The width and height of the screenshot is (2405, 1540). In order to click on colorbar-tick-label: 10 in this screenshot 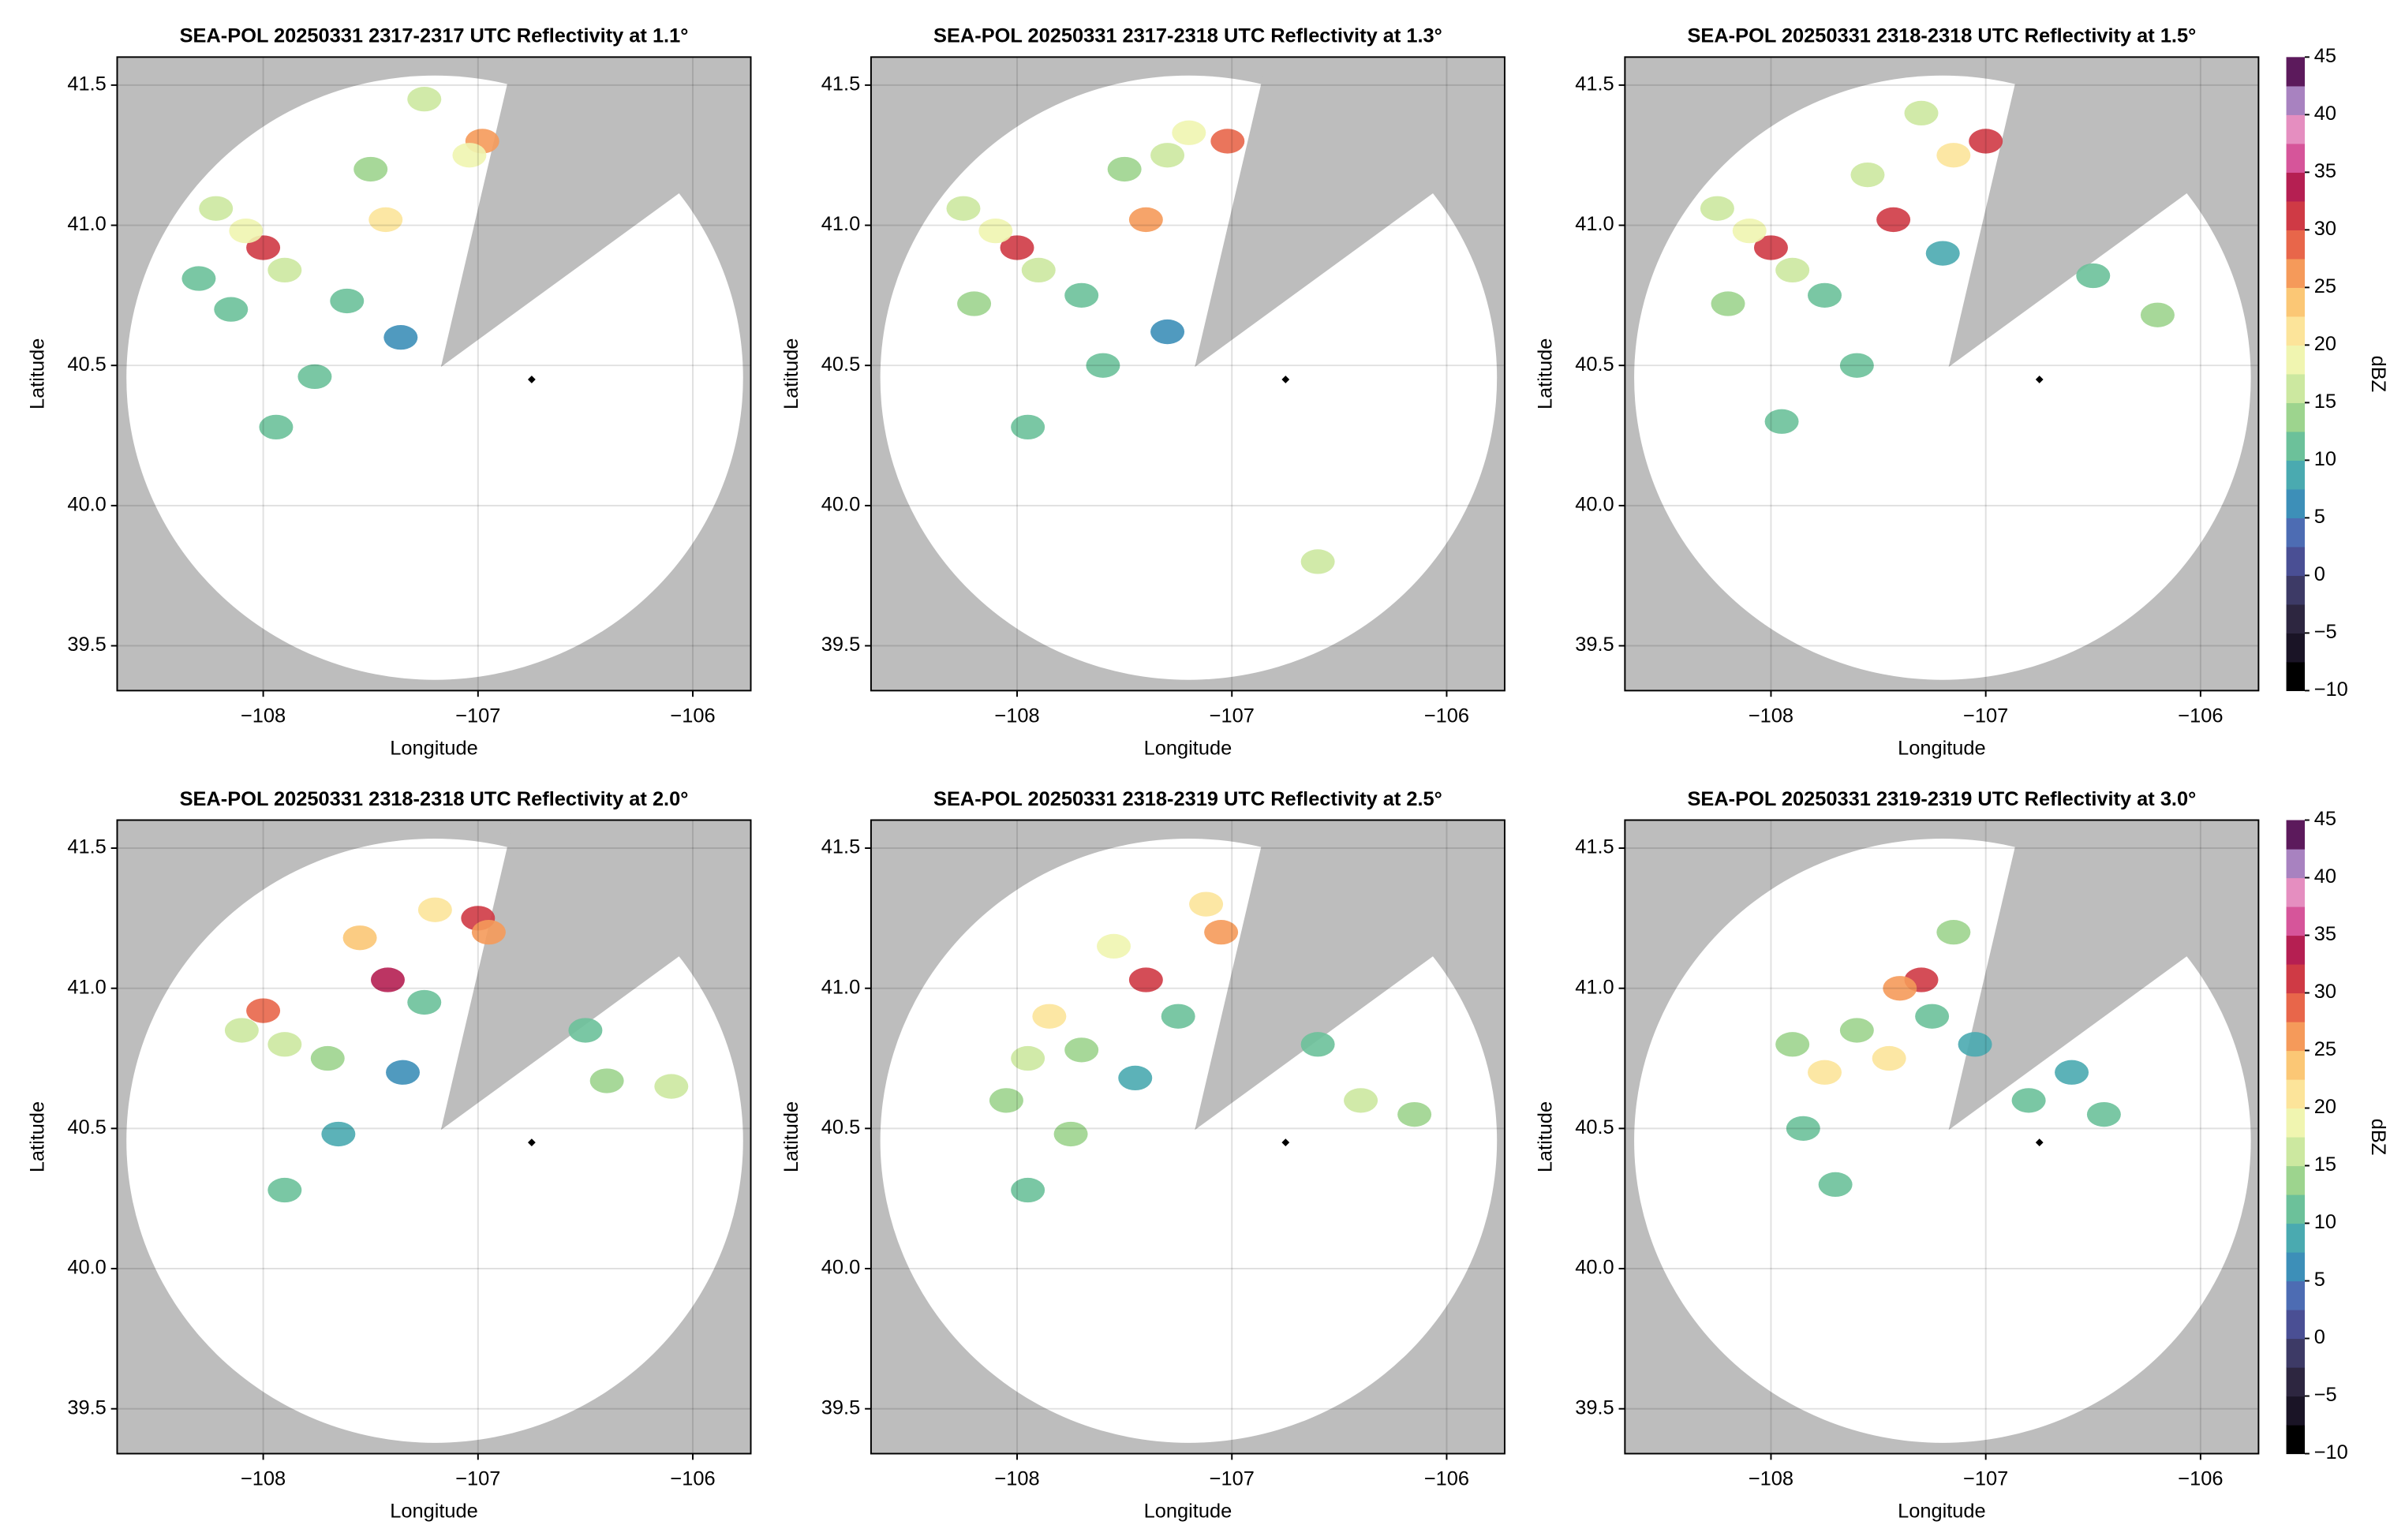, I will do `click(2325, 459)`.